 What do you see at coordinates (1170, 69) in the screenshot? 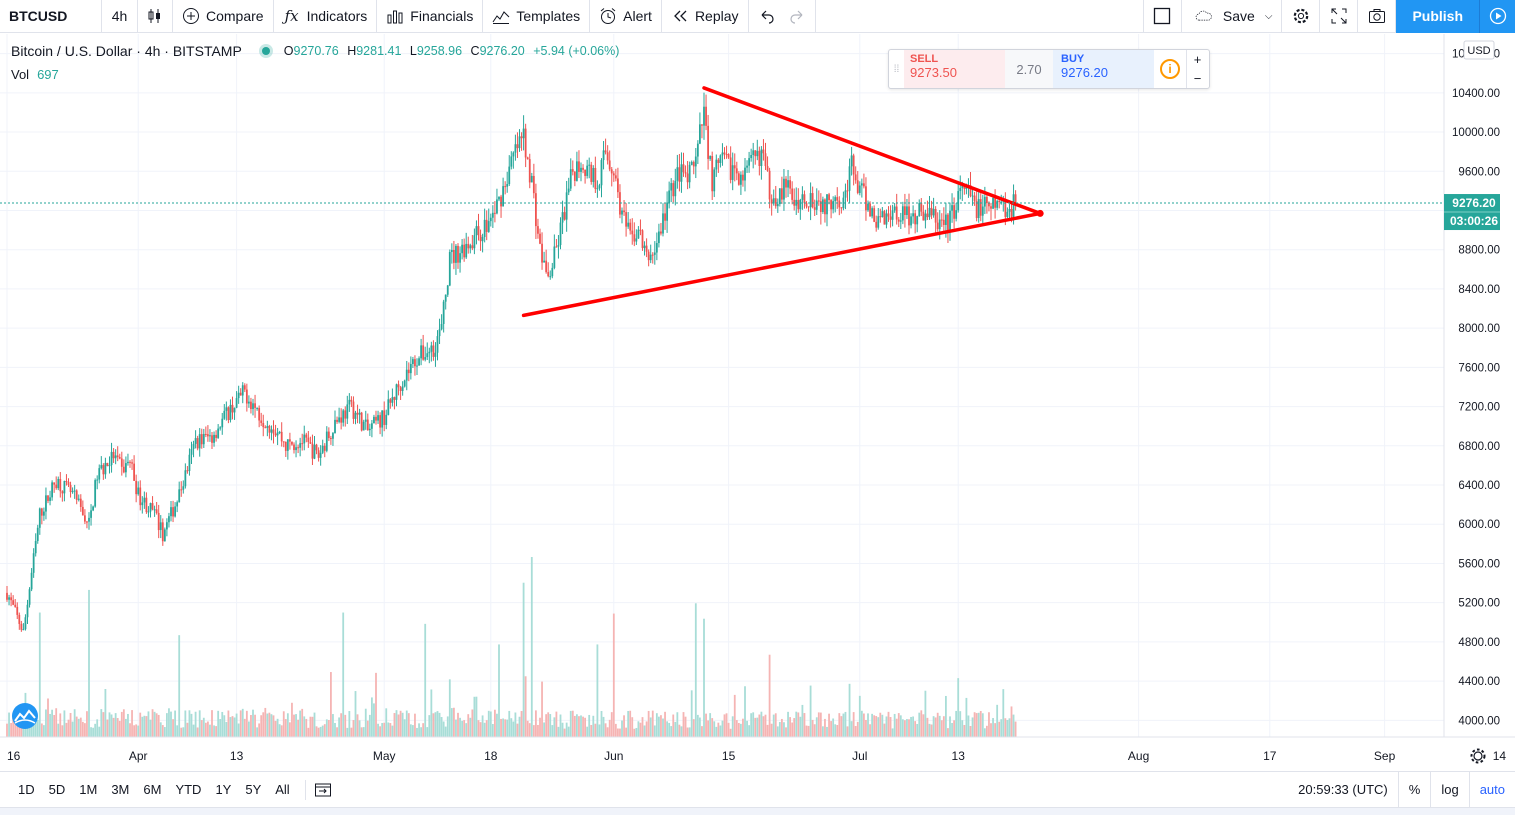
I see `info-button: i` at bounding box center [1170, 69].